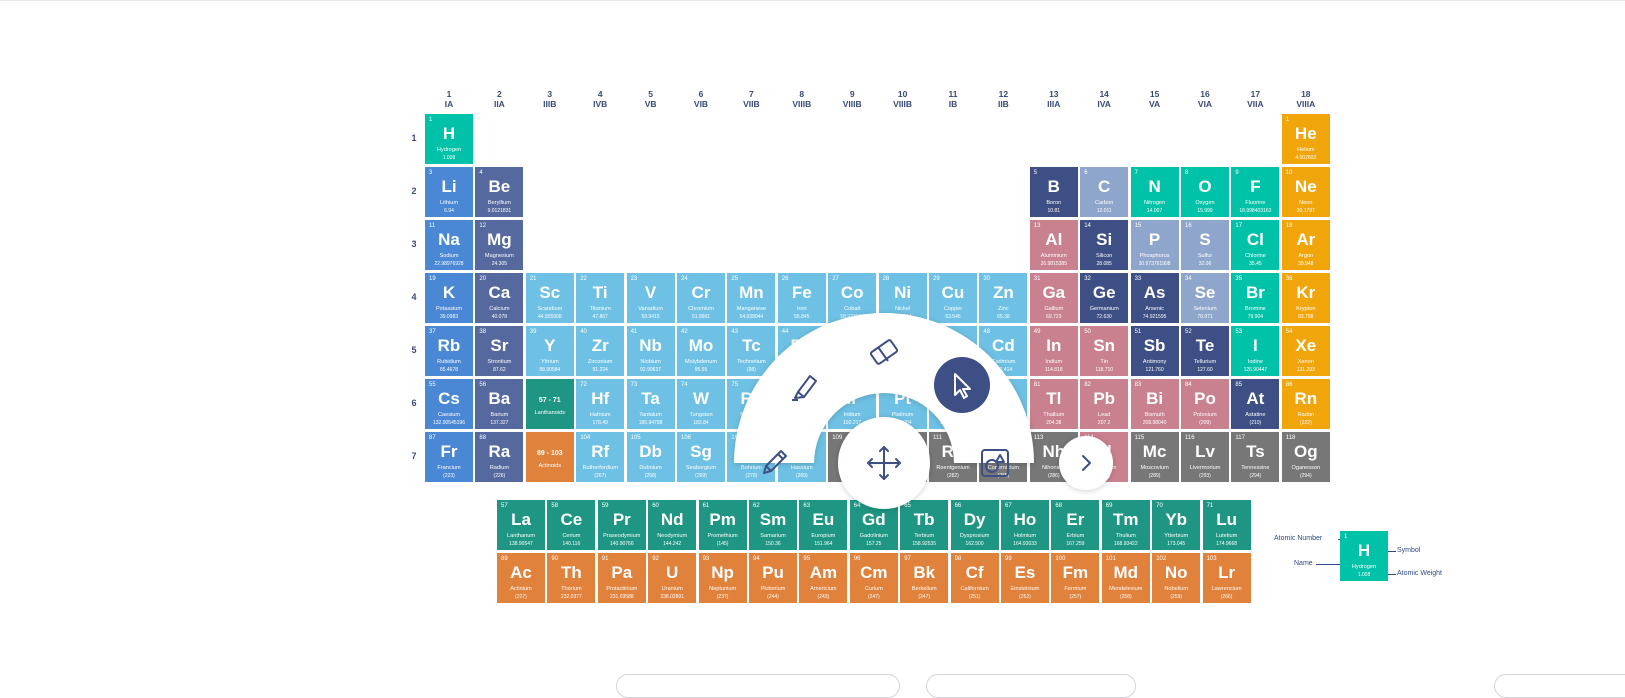 This screenshot has width=1625, height=698. Describe the element at coordinates (499, 298) in the screenshot. I see `element-cell: 20 Ca Calcium 40.078` at that location.